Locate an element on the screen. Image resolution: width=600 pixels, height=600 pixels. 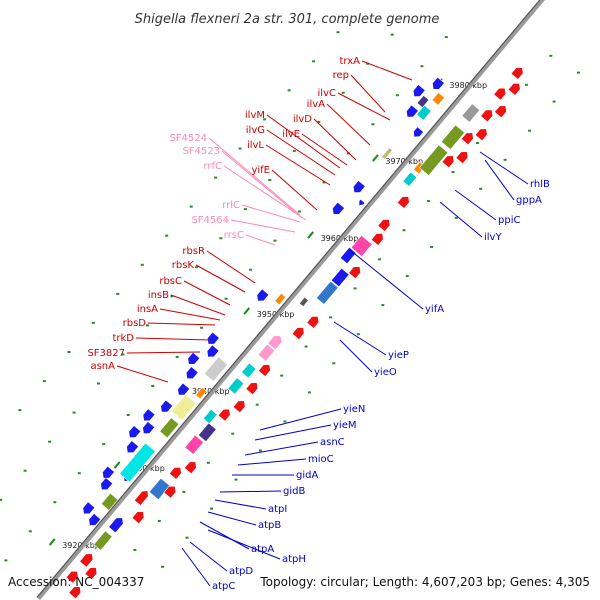
forward-gene-label: asnA is located at coordinates (102, 366).